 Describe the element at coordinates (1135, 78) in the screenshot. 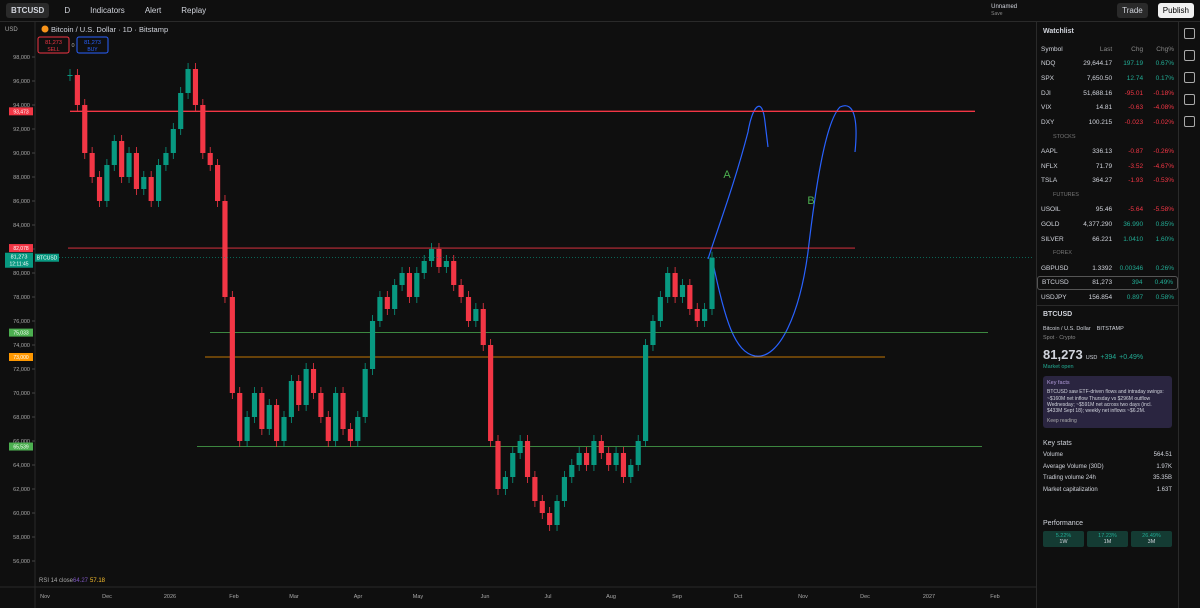

I see `change: 12.74` at that location.